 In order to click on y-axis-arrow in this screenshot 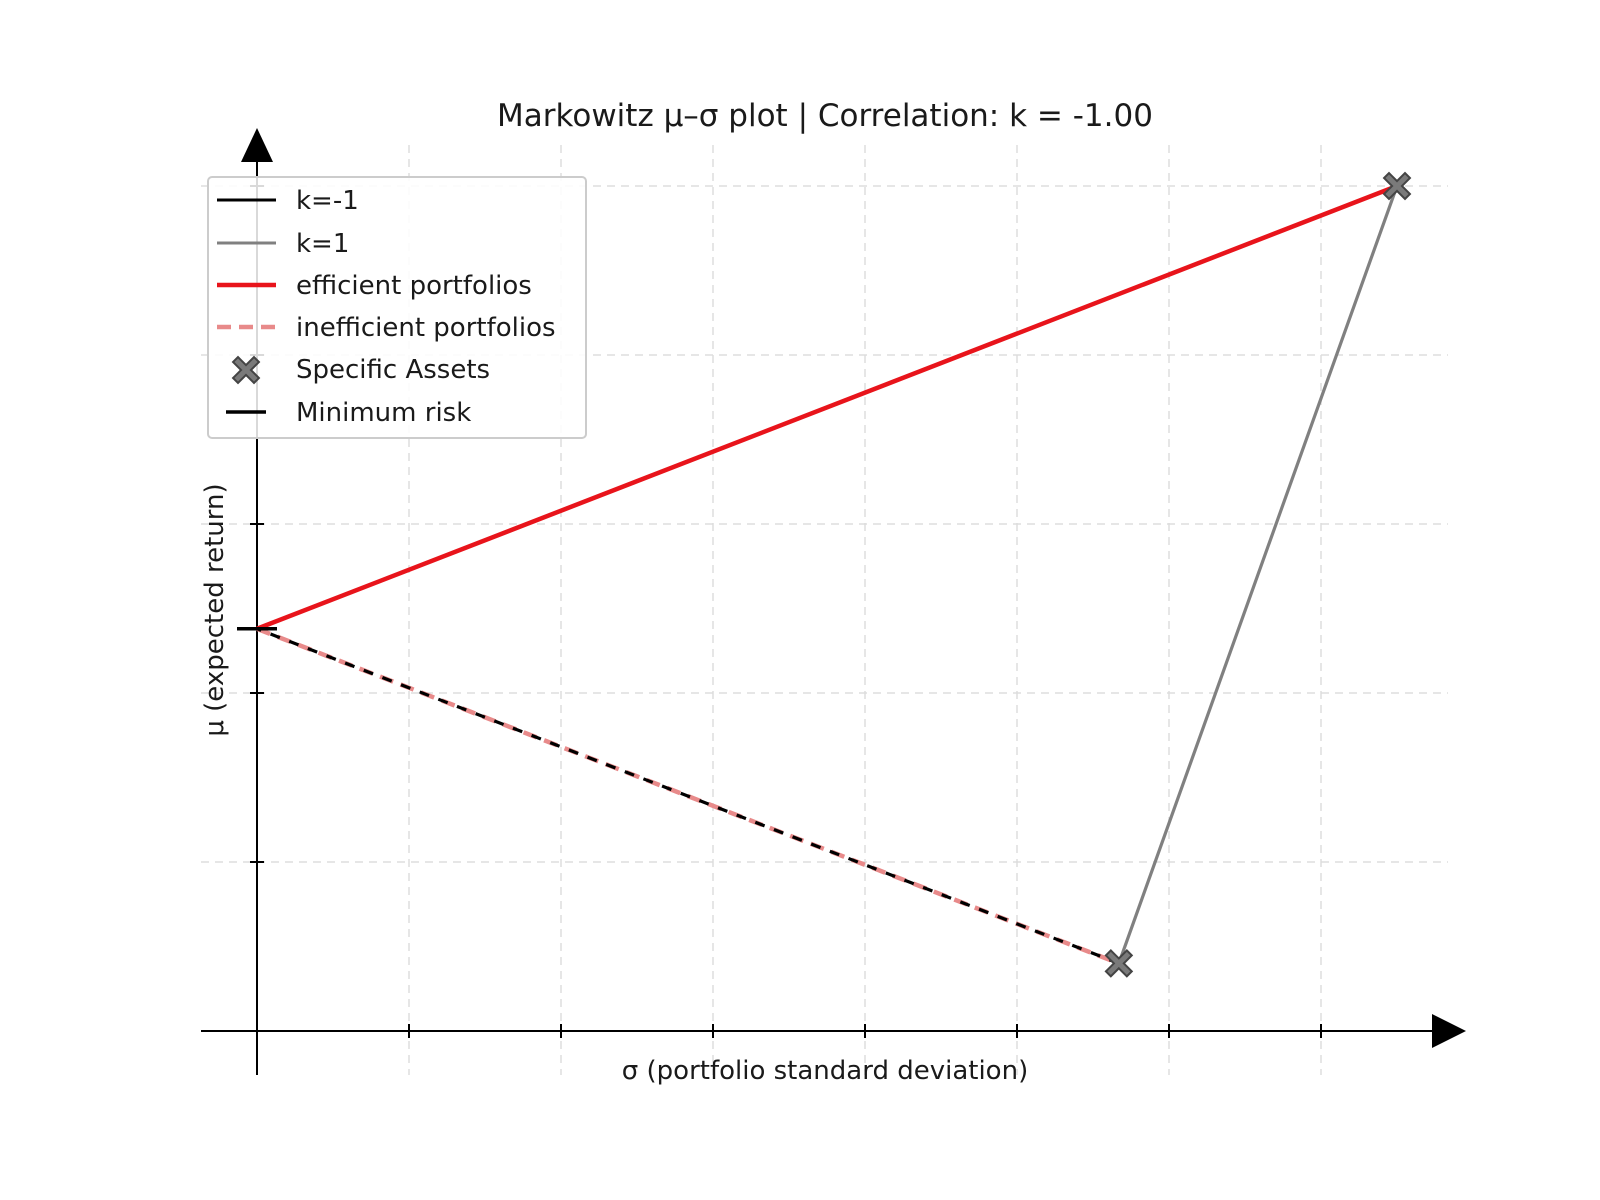, I will do `click(257, 145)`.